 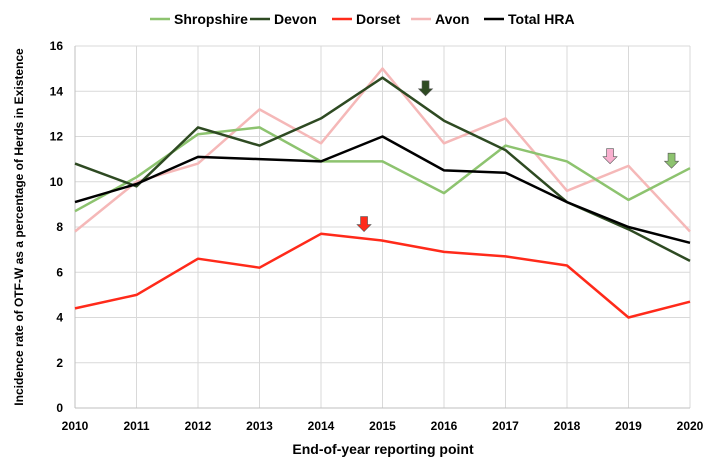 What do you see at coordinates (57, 182) in the screenshot?
I see `y-tick-label: 10` at bounding box center [57, 182].